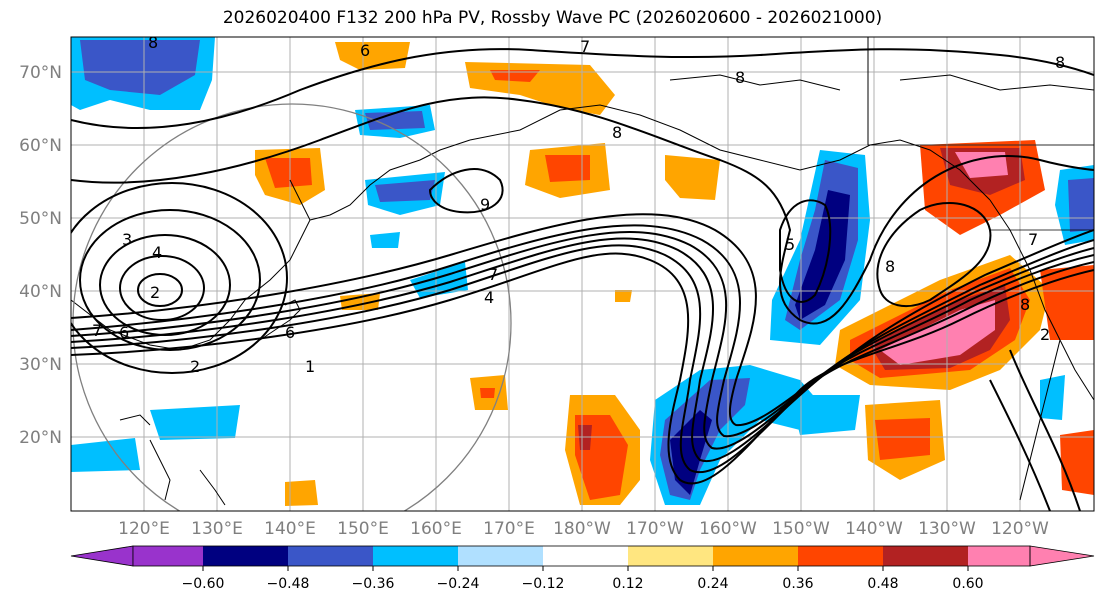  I want to click on longitude-label: 160°W, so click(728, 529).